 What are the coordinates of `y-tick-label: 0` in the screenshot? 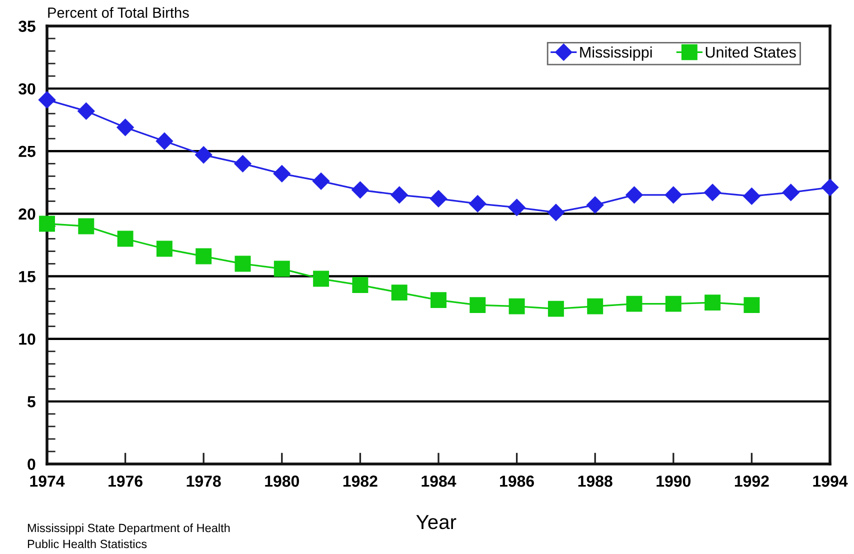 It's located at (32, 464).